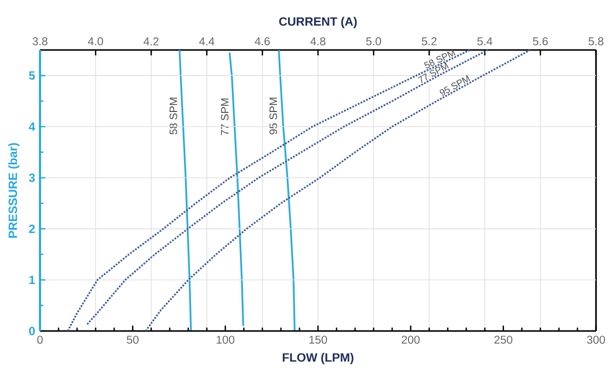 This screenshot has width=614, height=383. What do you see at coordinates (206, 41) in the screenshot?
I see `x2-tick-label: 4.4` at bounding box center [206, 41].